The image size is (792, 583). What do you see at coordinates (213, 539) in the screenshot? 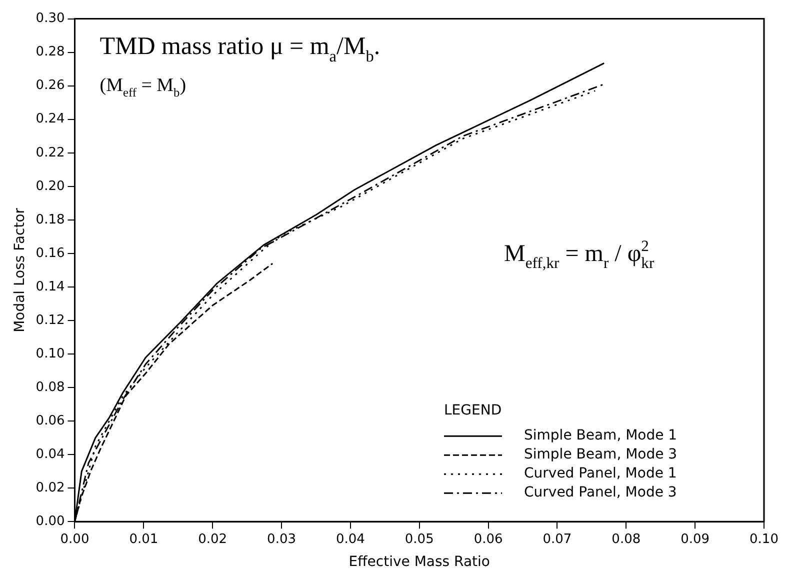
I see `x-tick-label: 0.02` at bounding box center [213, 539].